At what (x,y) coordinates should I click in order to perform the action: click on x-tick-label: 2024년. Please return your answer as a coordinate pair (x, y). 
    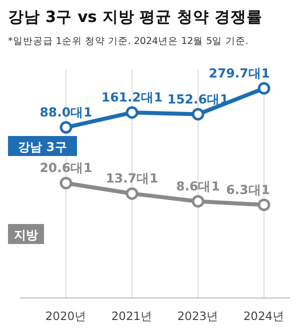
    Looking at the image, I should click on (264, 316).